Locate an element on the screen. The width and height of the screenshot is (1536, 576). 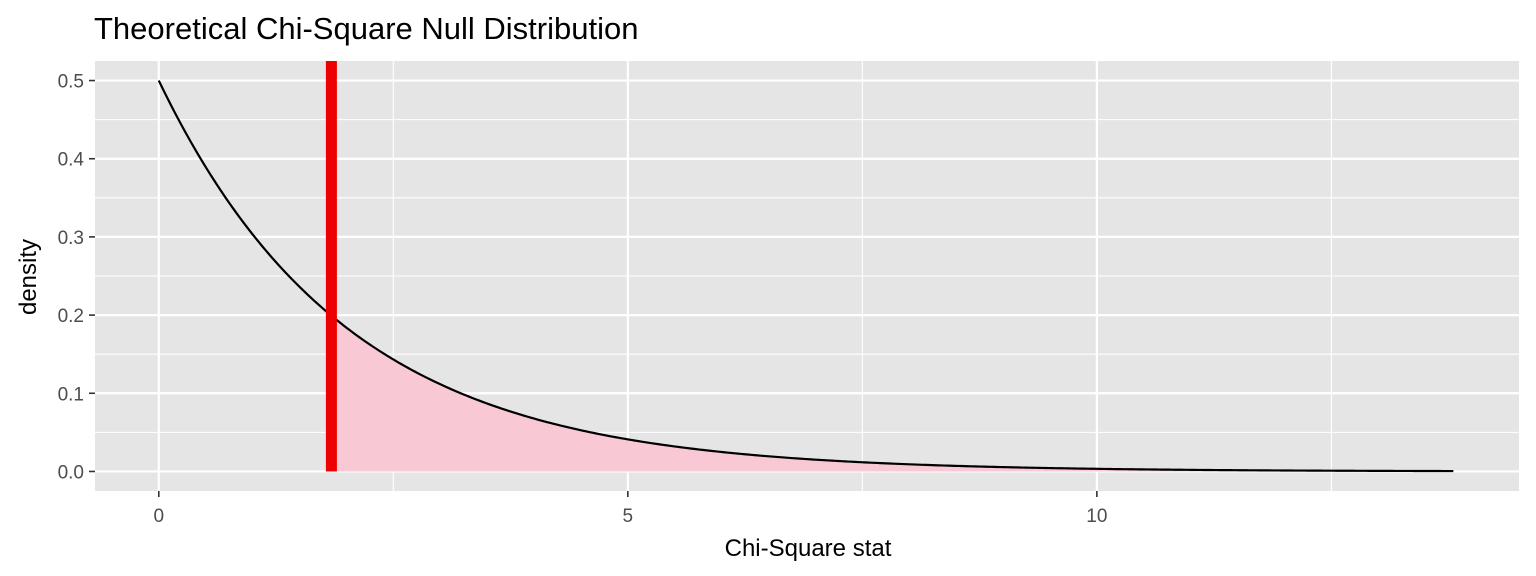
y-tick-label: 0.3 is located at coordinates (71, 238).